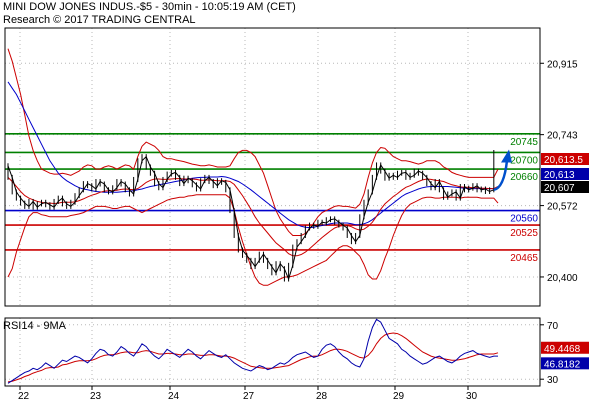 The width and height of the screenshot is (590, 400). I want to click on rsi-ma-line, so click(253, 357).